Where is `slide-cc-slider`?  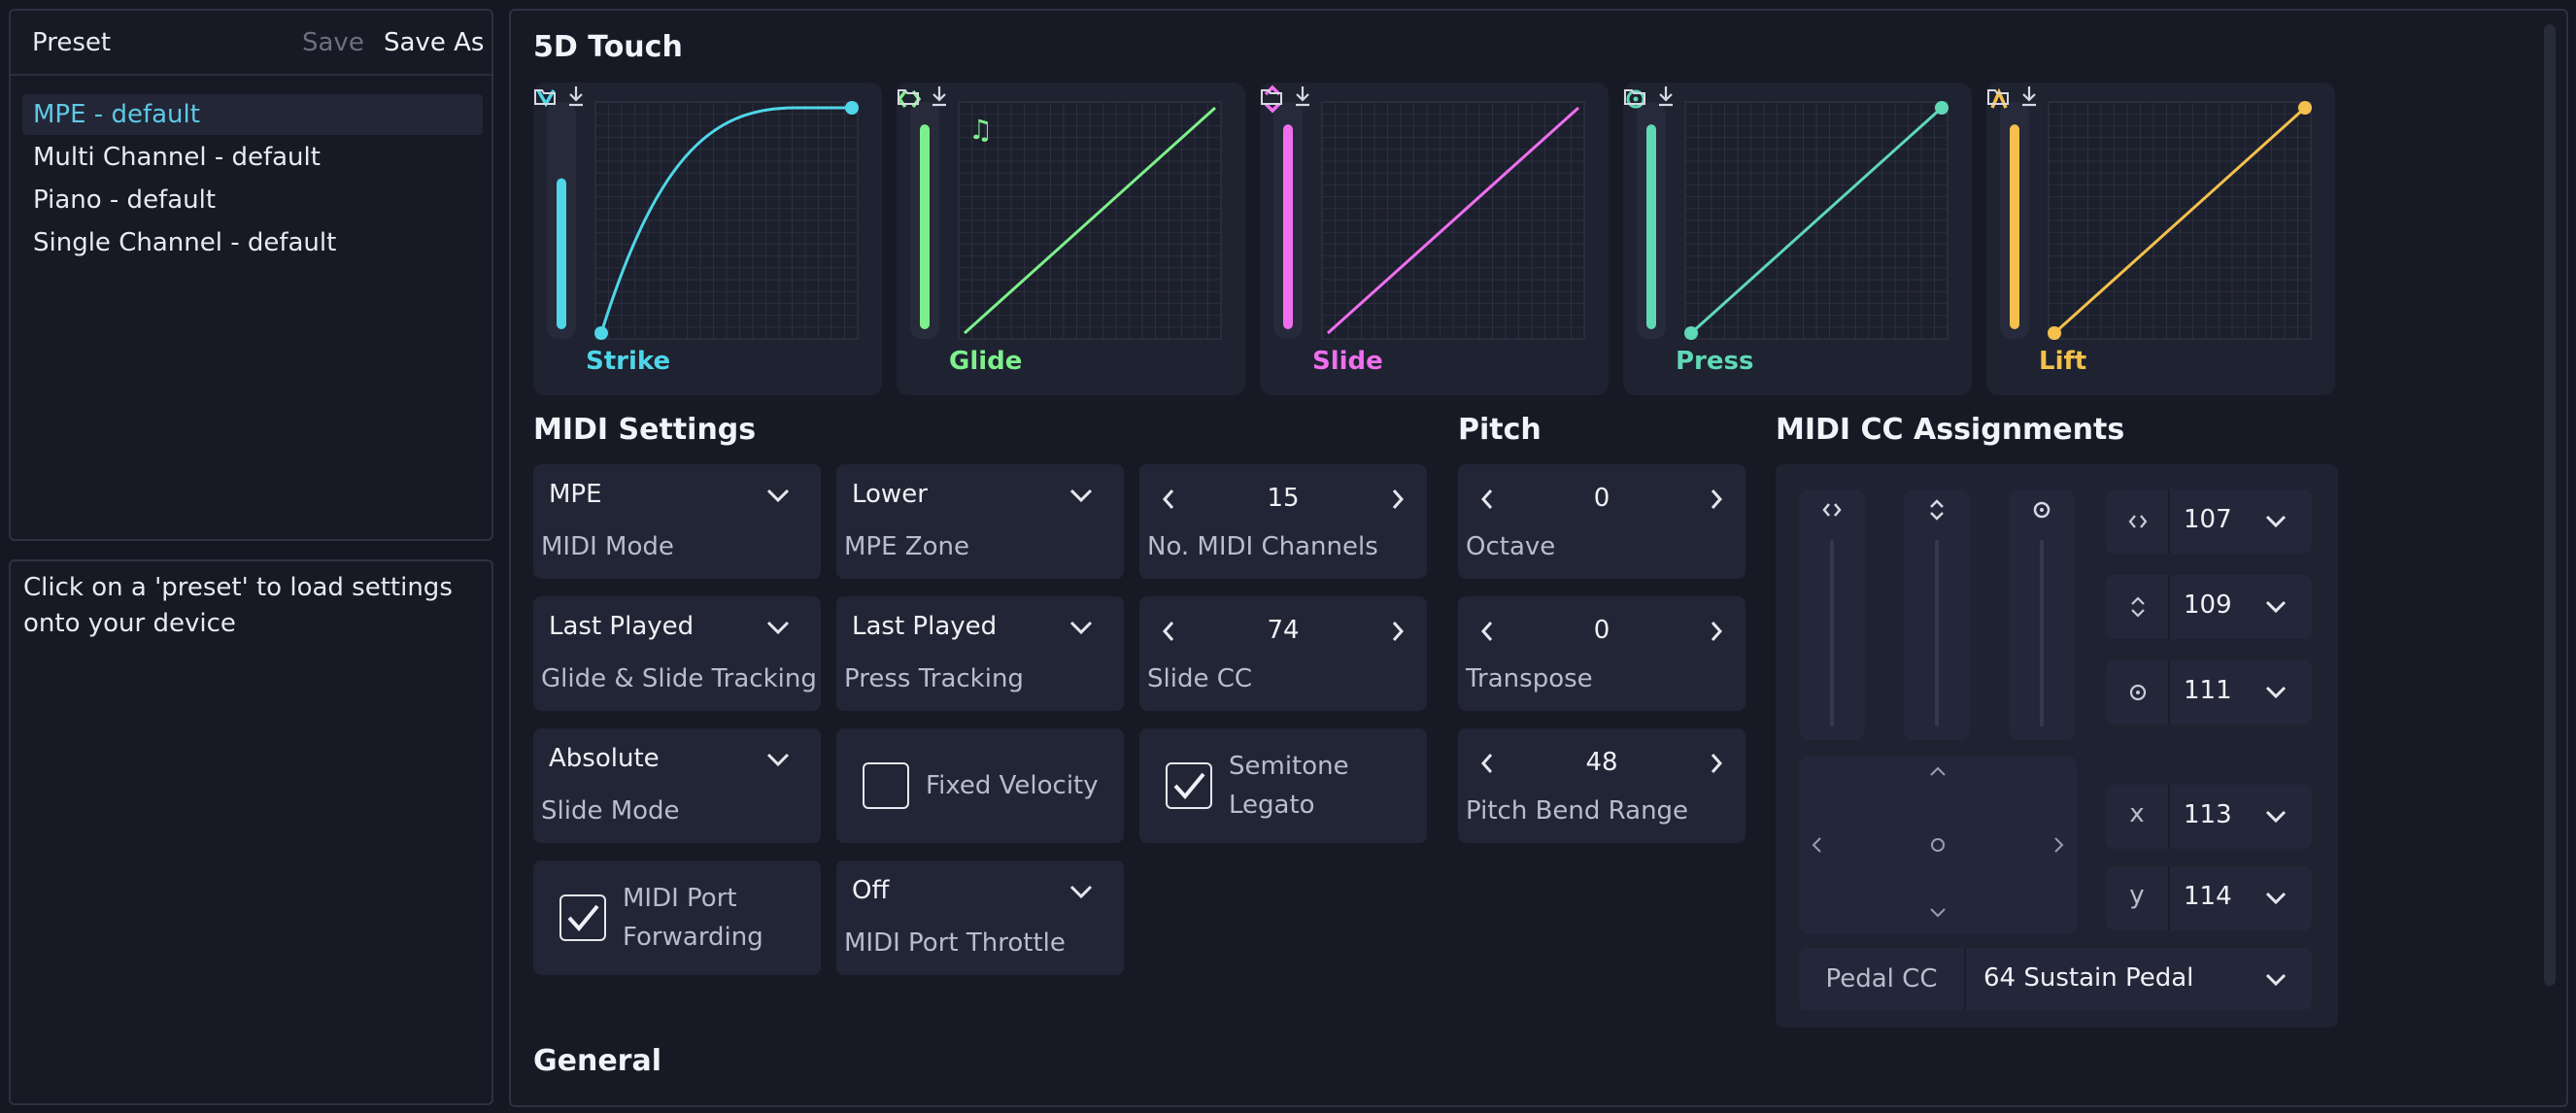 slide-cc-slider is located at coordinates (1937, 614).